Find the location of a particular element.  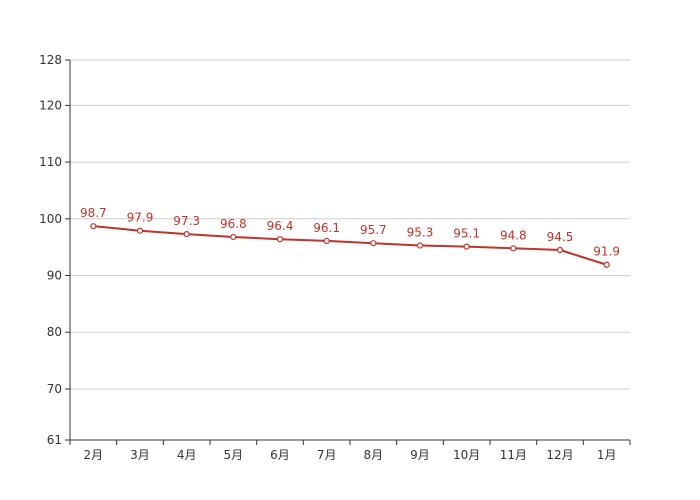

y-tick-label: 110 is located at coordinates (50, 162).